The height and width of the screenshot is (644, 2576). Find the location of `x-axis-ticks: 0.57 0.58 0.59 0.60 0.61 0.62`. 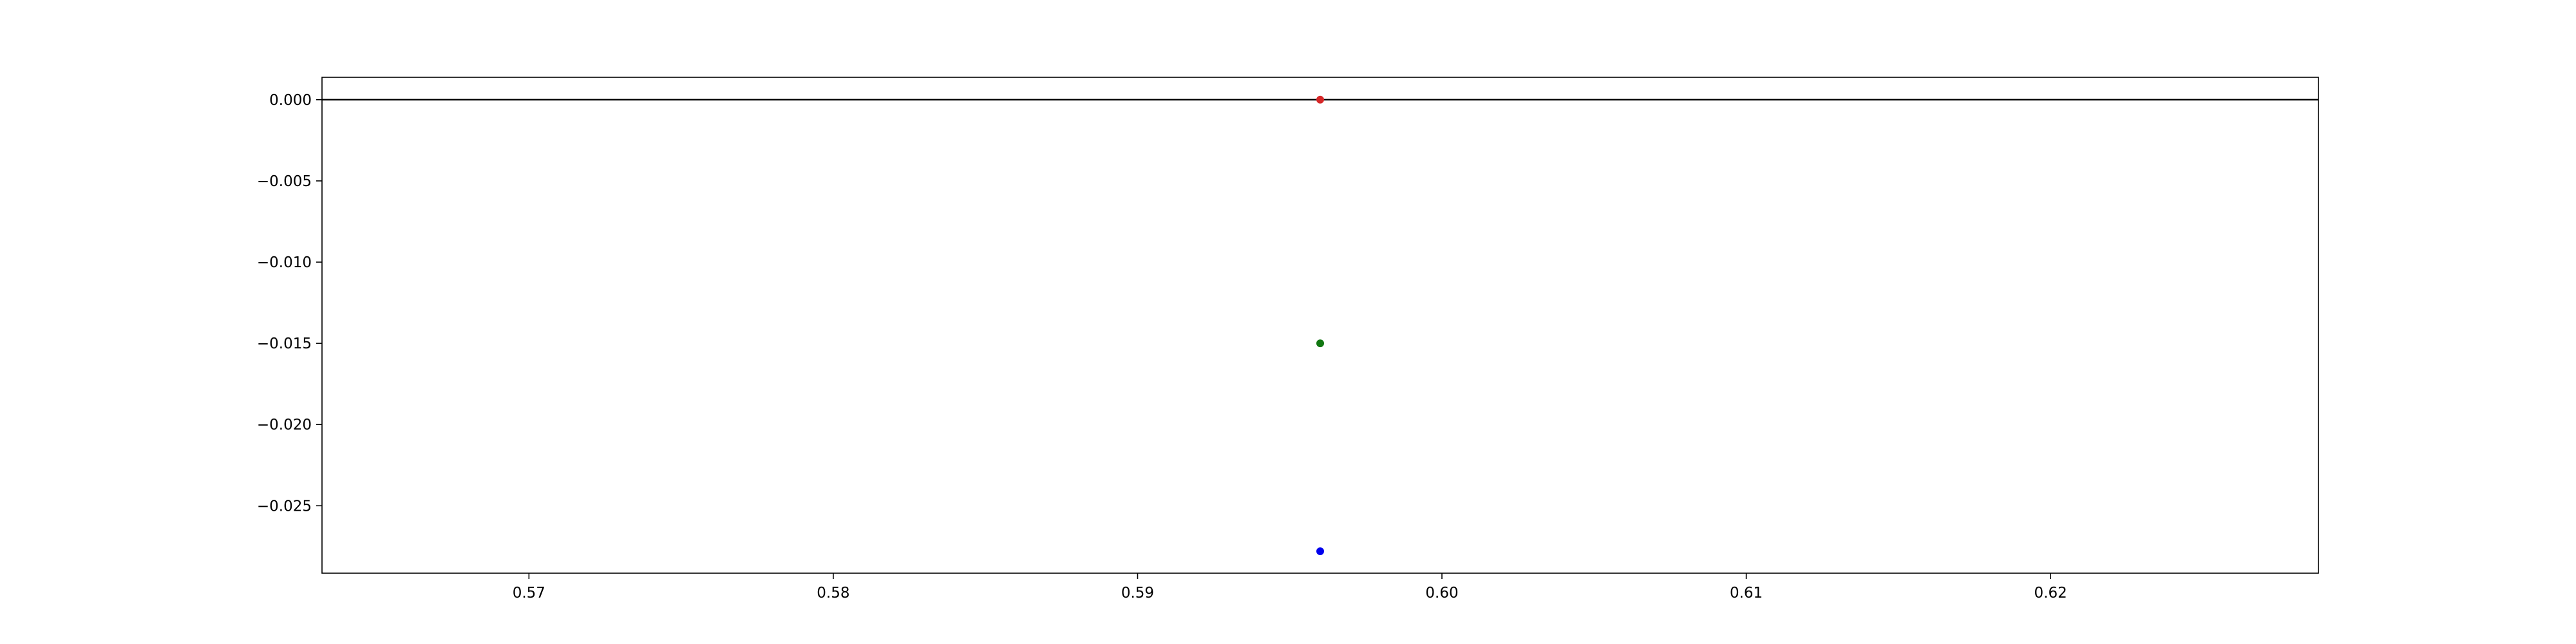

x-axis-ticks: 0.57 0.58 0.59 0.60 0.61 0.62 is located at coordinates (1290, 587).